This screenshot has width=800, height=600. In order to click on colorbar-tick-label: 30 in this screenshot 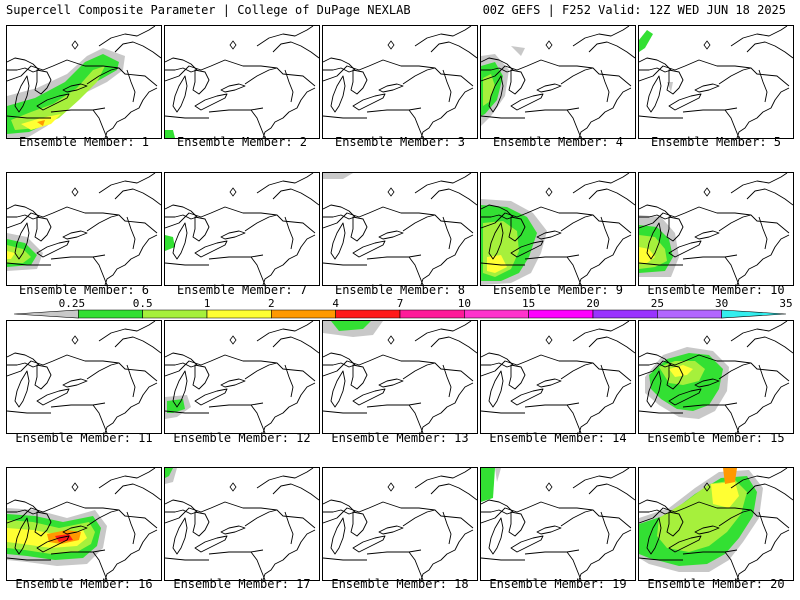, I will do `click(722, 303)`.